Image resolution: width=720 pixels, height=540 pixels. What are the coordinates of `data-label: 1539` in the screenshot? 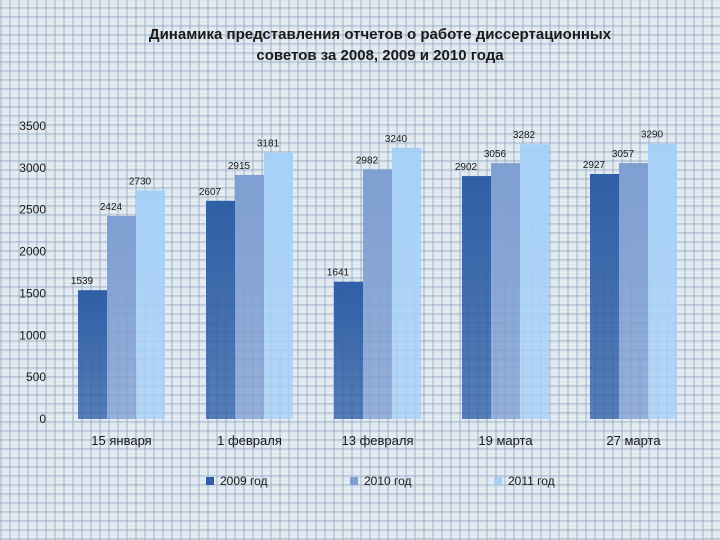 It's located at (82, 281).